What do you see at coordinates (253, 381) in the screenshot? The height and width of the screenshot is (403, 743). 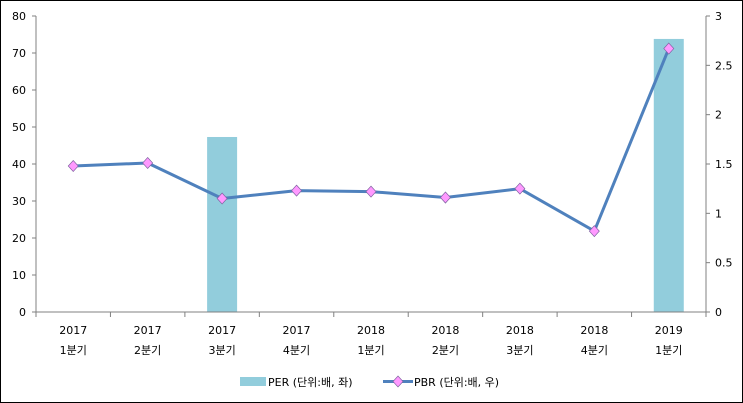 I see `legend-per-swatch` at bounding box center [253, 381].